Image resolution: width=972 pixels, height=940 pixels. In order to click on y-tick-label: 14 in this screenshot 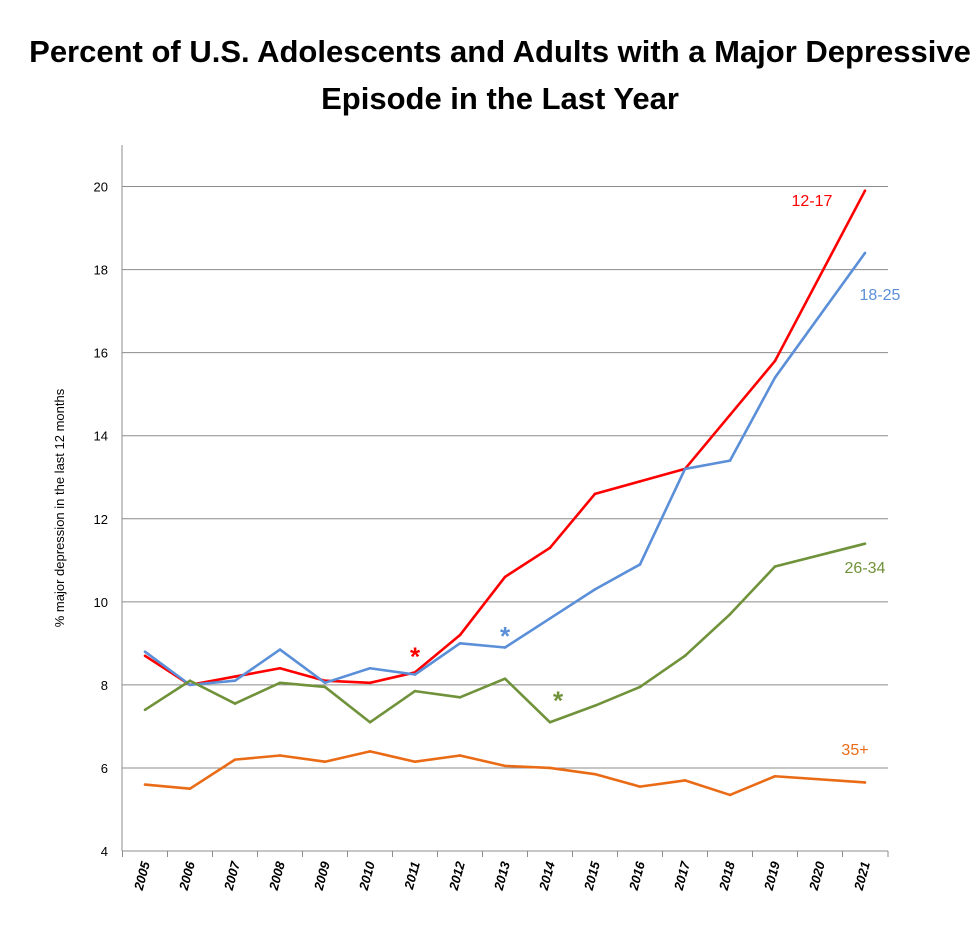, I will do `click(101, 436)`.